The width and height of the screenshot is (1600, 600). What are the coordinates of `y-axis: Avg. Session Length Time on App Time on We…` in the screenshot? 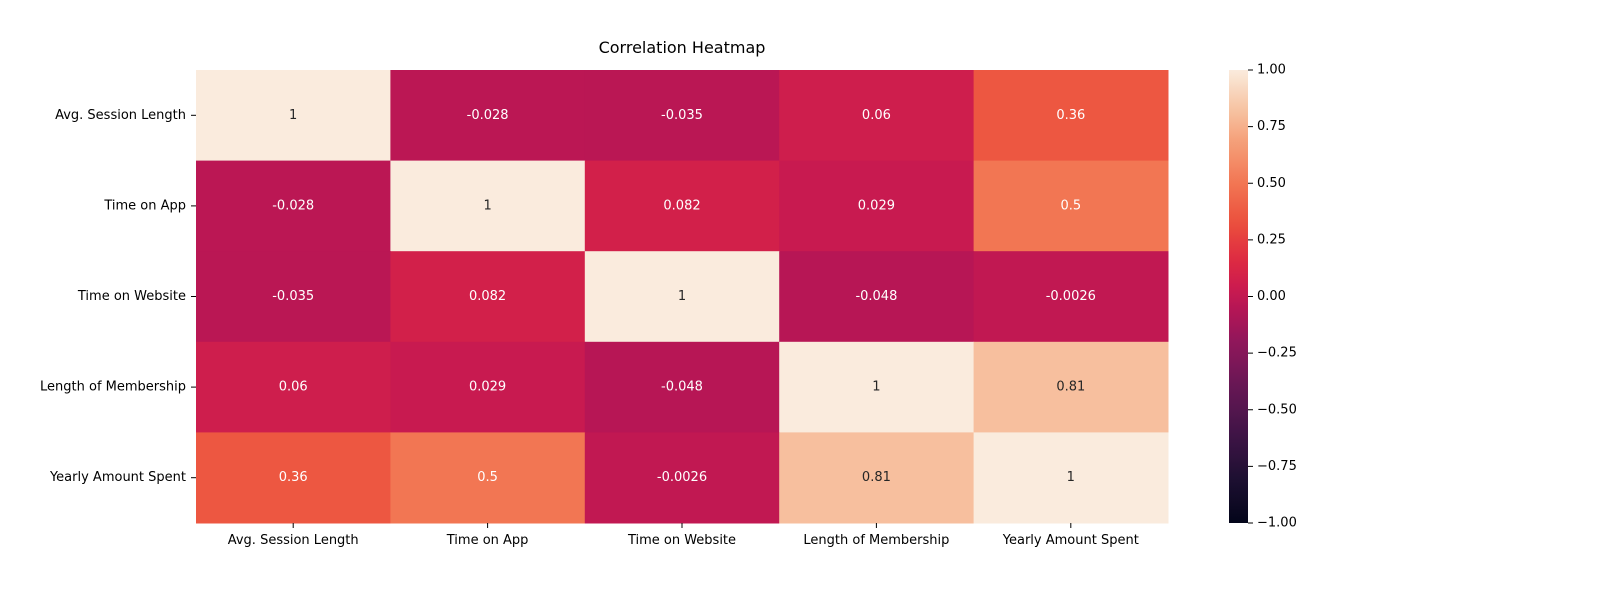 It's located at (118, 296).